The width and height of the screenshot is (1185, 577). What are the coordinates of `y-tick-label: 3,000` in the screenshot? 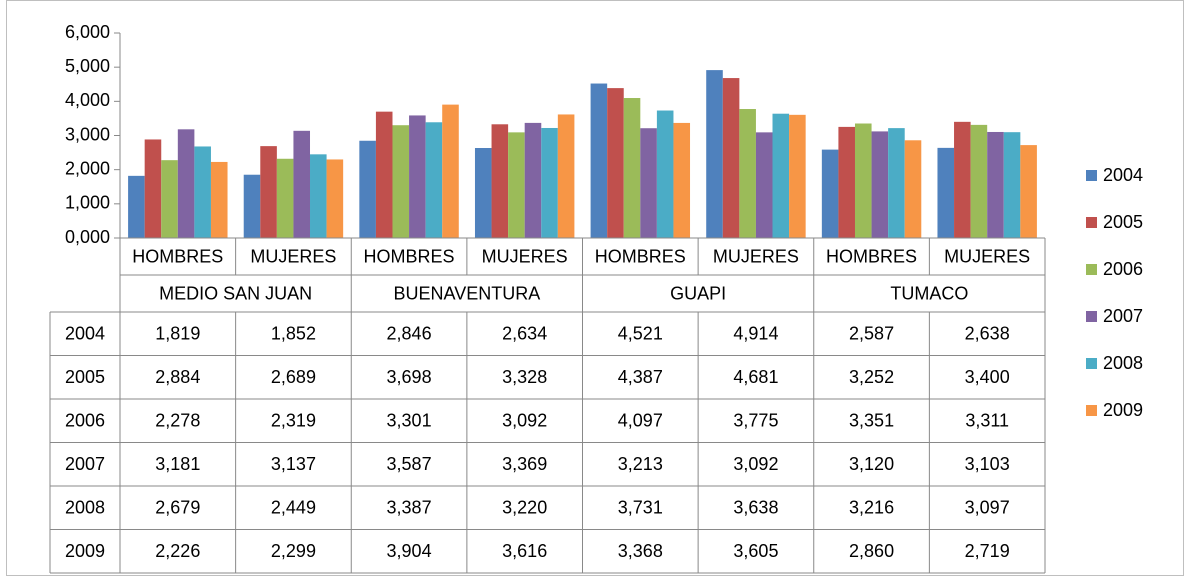 It's located at (87, 134).